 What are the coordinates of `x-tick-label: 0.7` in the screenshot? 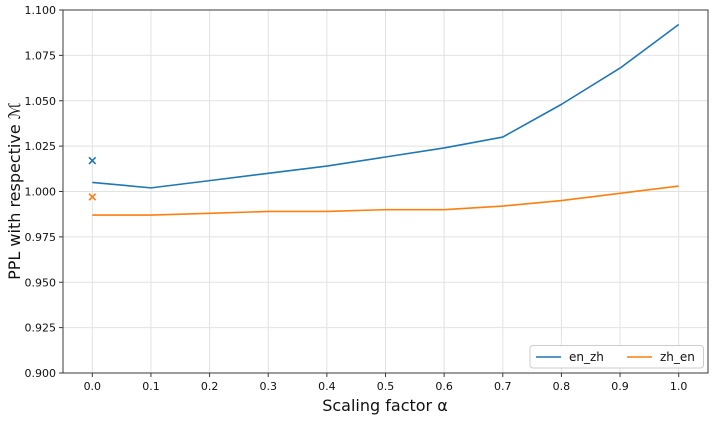 It's located at (503, 386).